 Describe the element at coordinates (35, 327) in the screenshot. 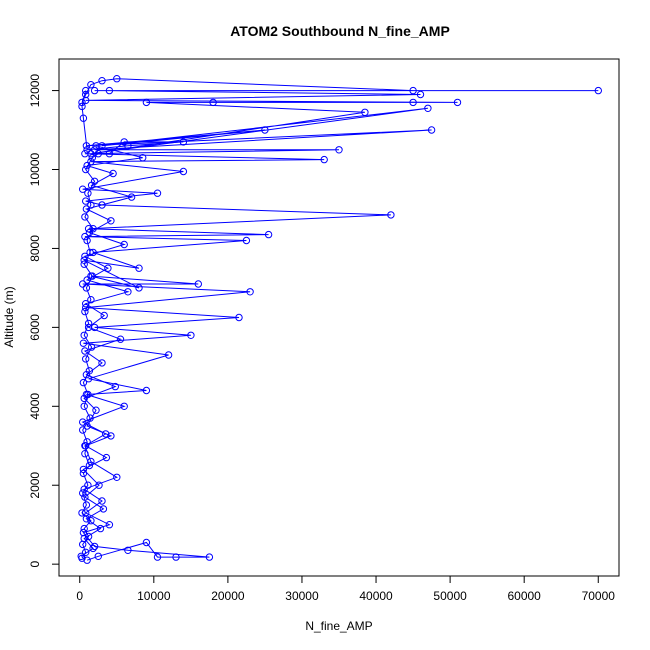

I see `y-tick-label: 6000` at that location.